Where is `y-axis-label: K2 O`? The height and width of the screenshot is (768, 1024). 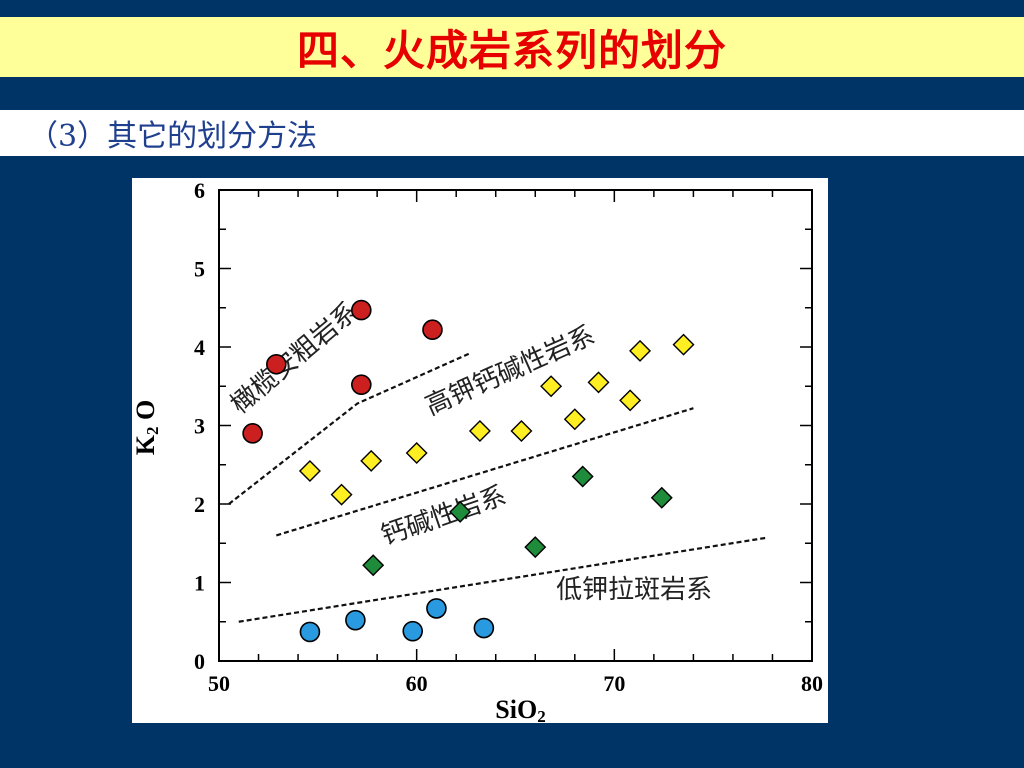
y-axis-label: K2 O is located at coordinates (147, 427).